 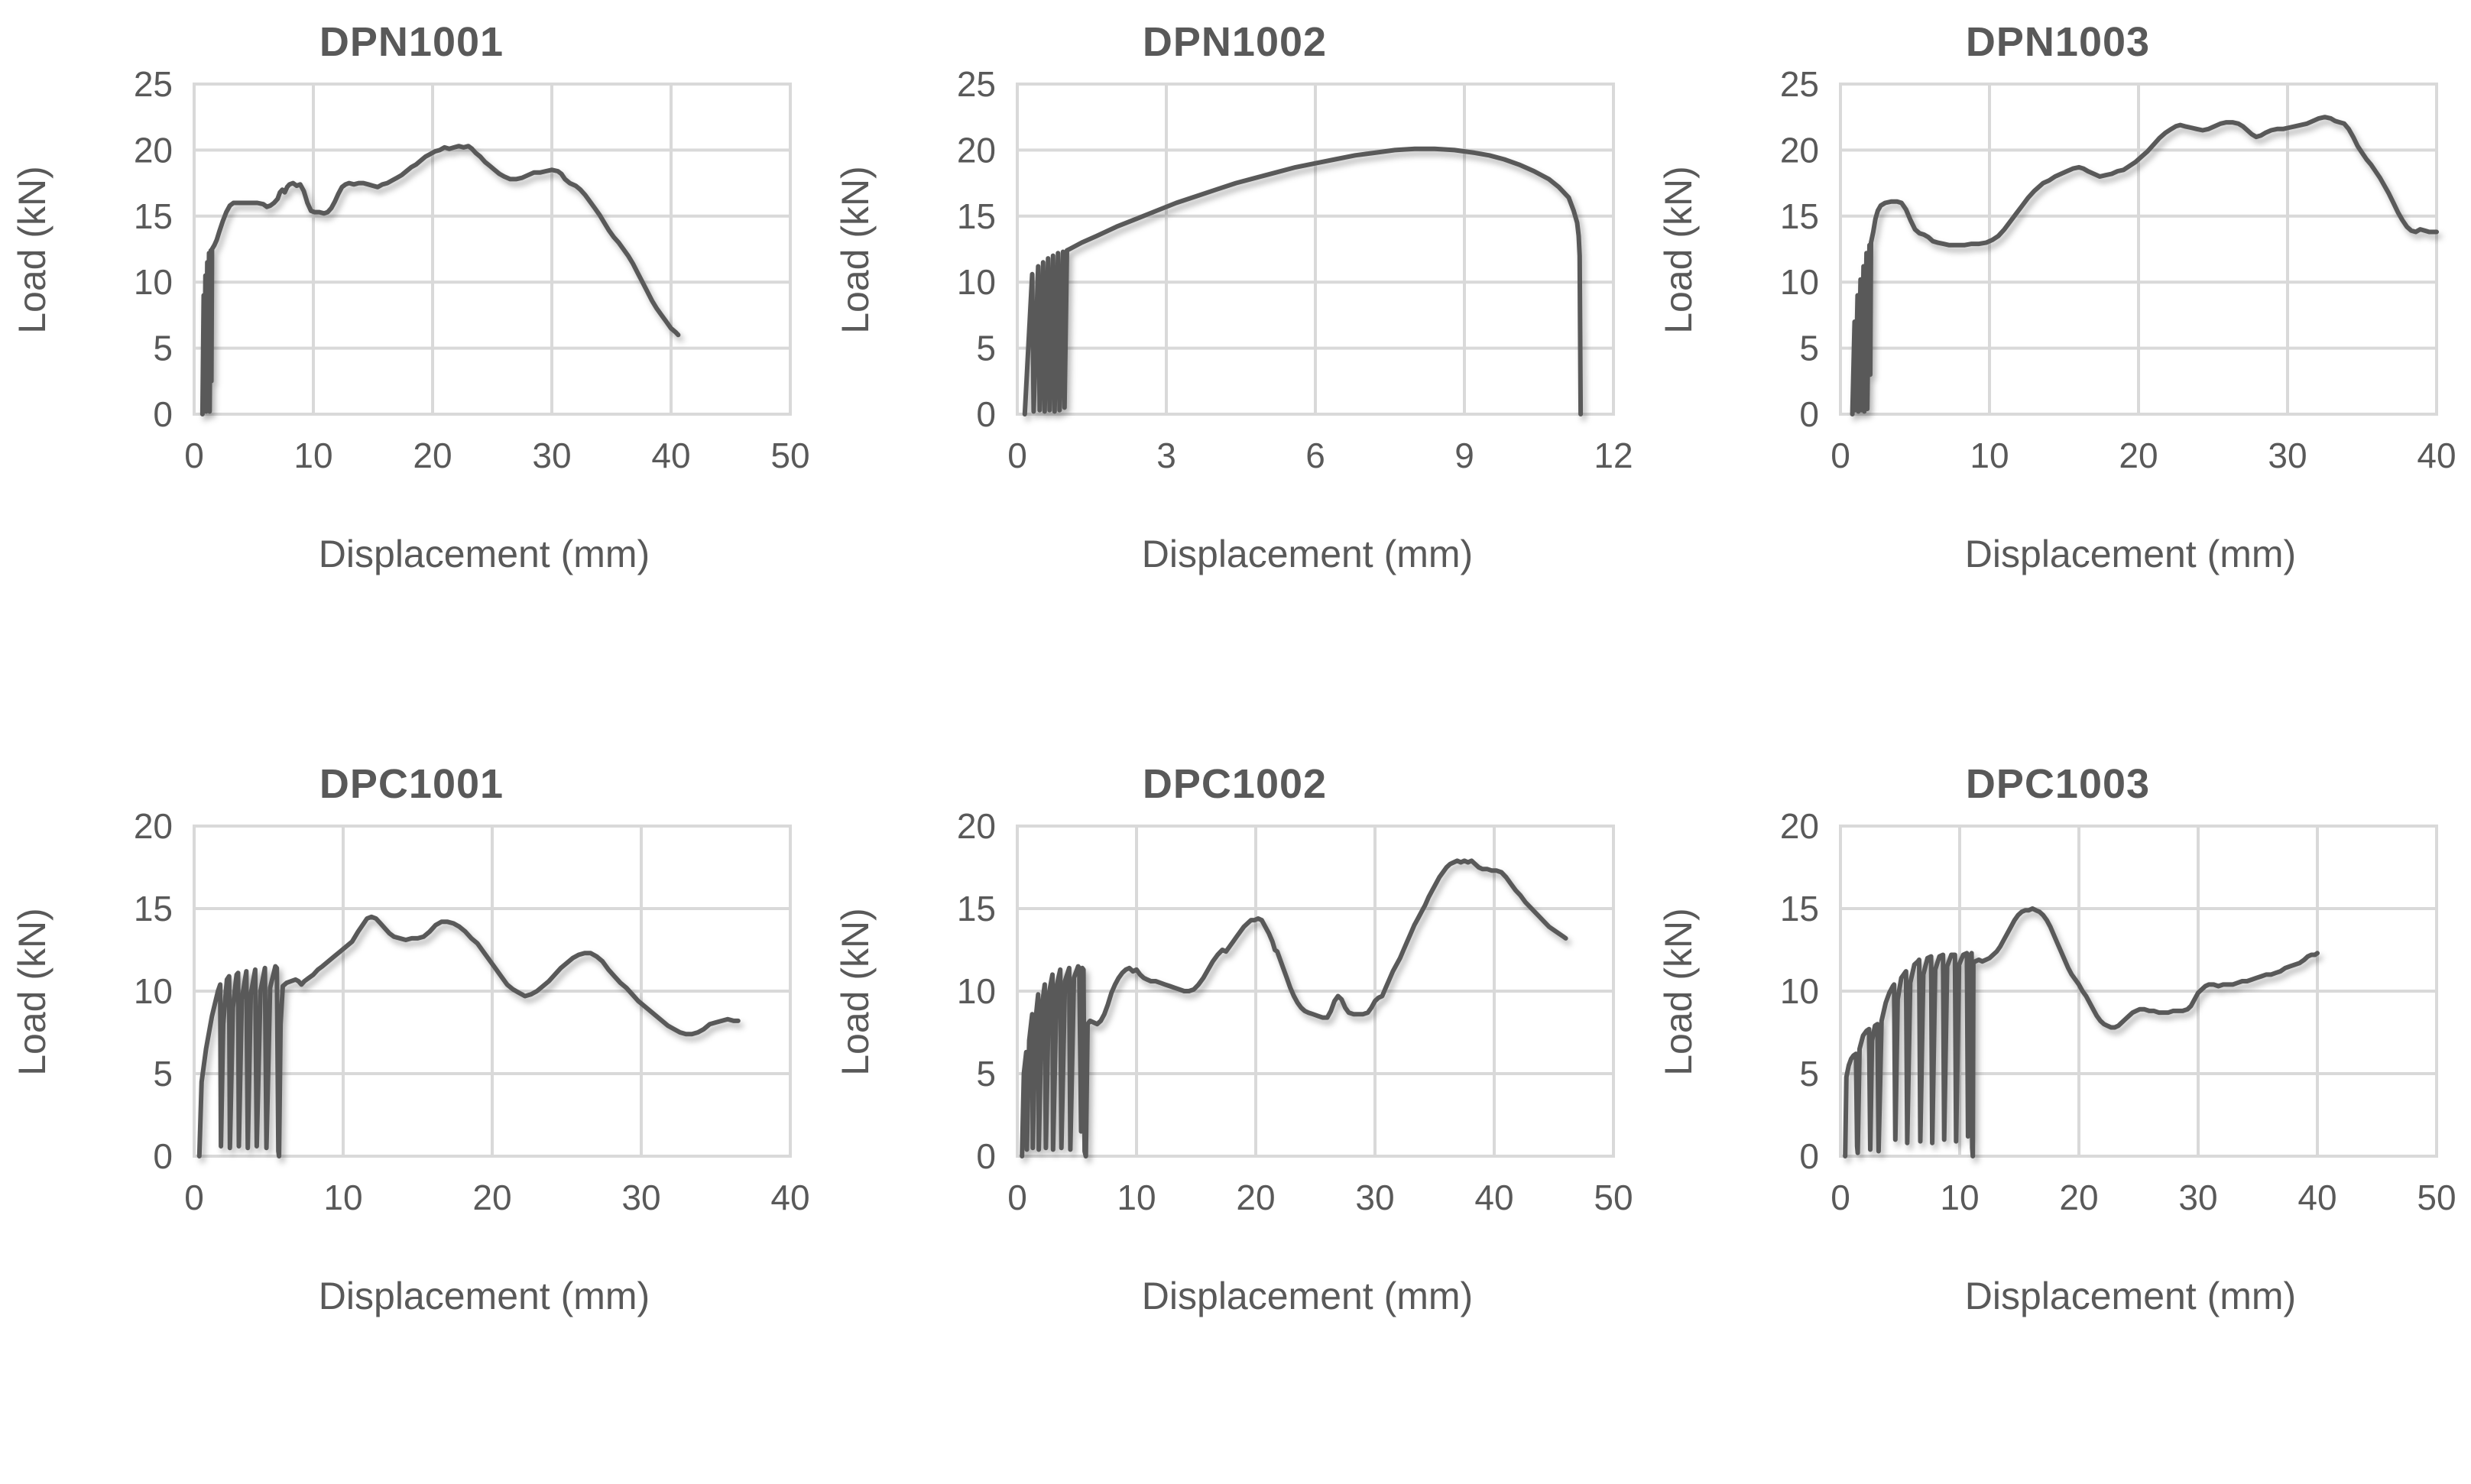 I want to click on chart-title: DPC1002, so click(x=1235, y=784).